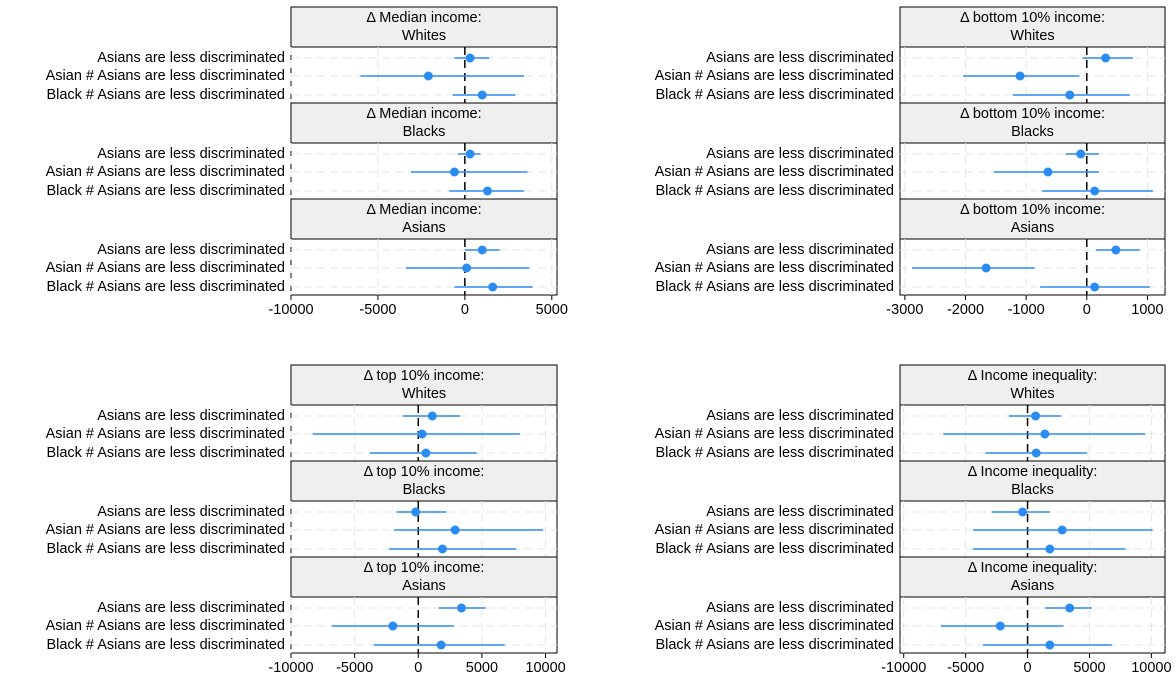  Describe the element at coordinates (965, 310) in the screenshot. I see `x-tick-label: -2000` at that location.